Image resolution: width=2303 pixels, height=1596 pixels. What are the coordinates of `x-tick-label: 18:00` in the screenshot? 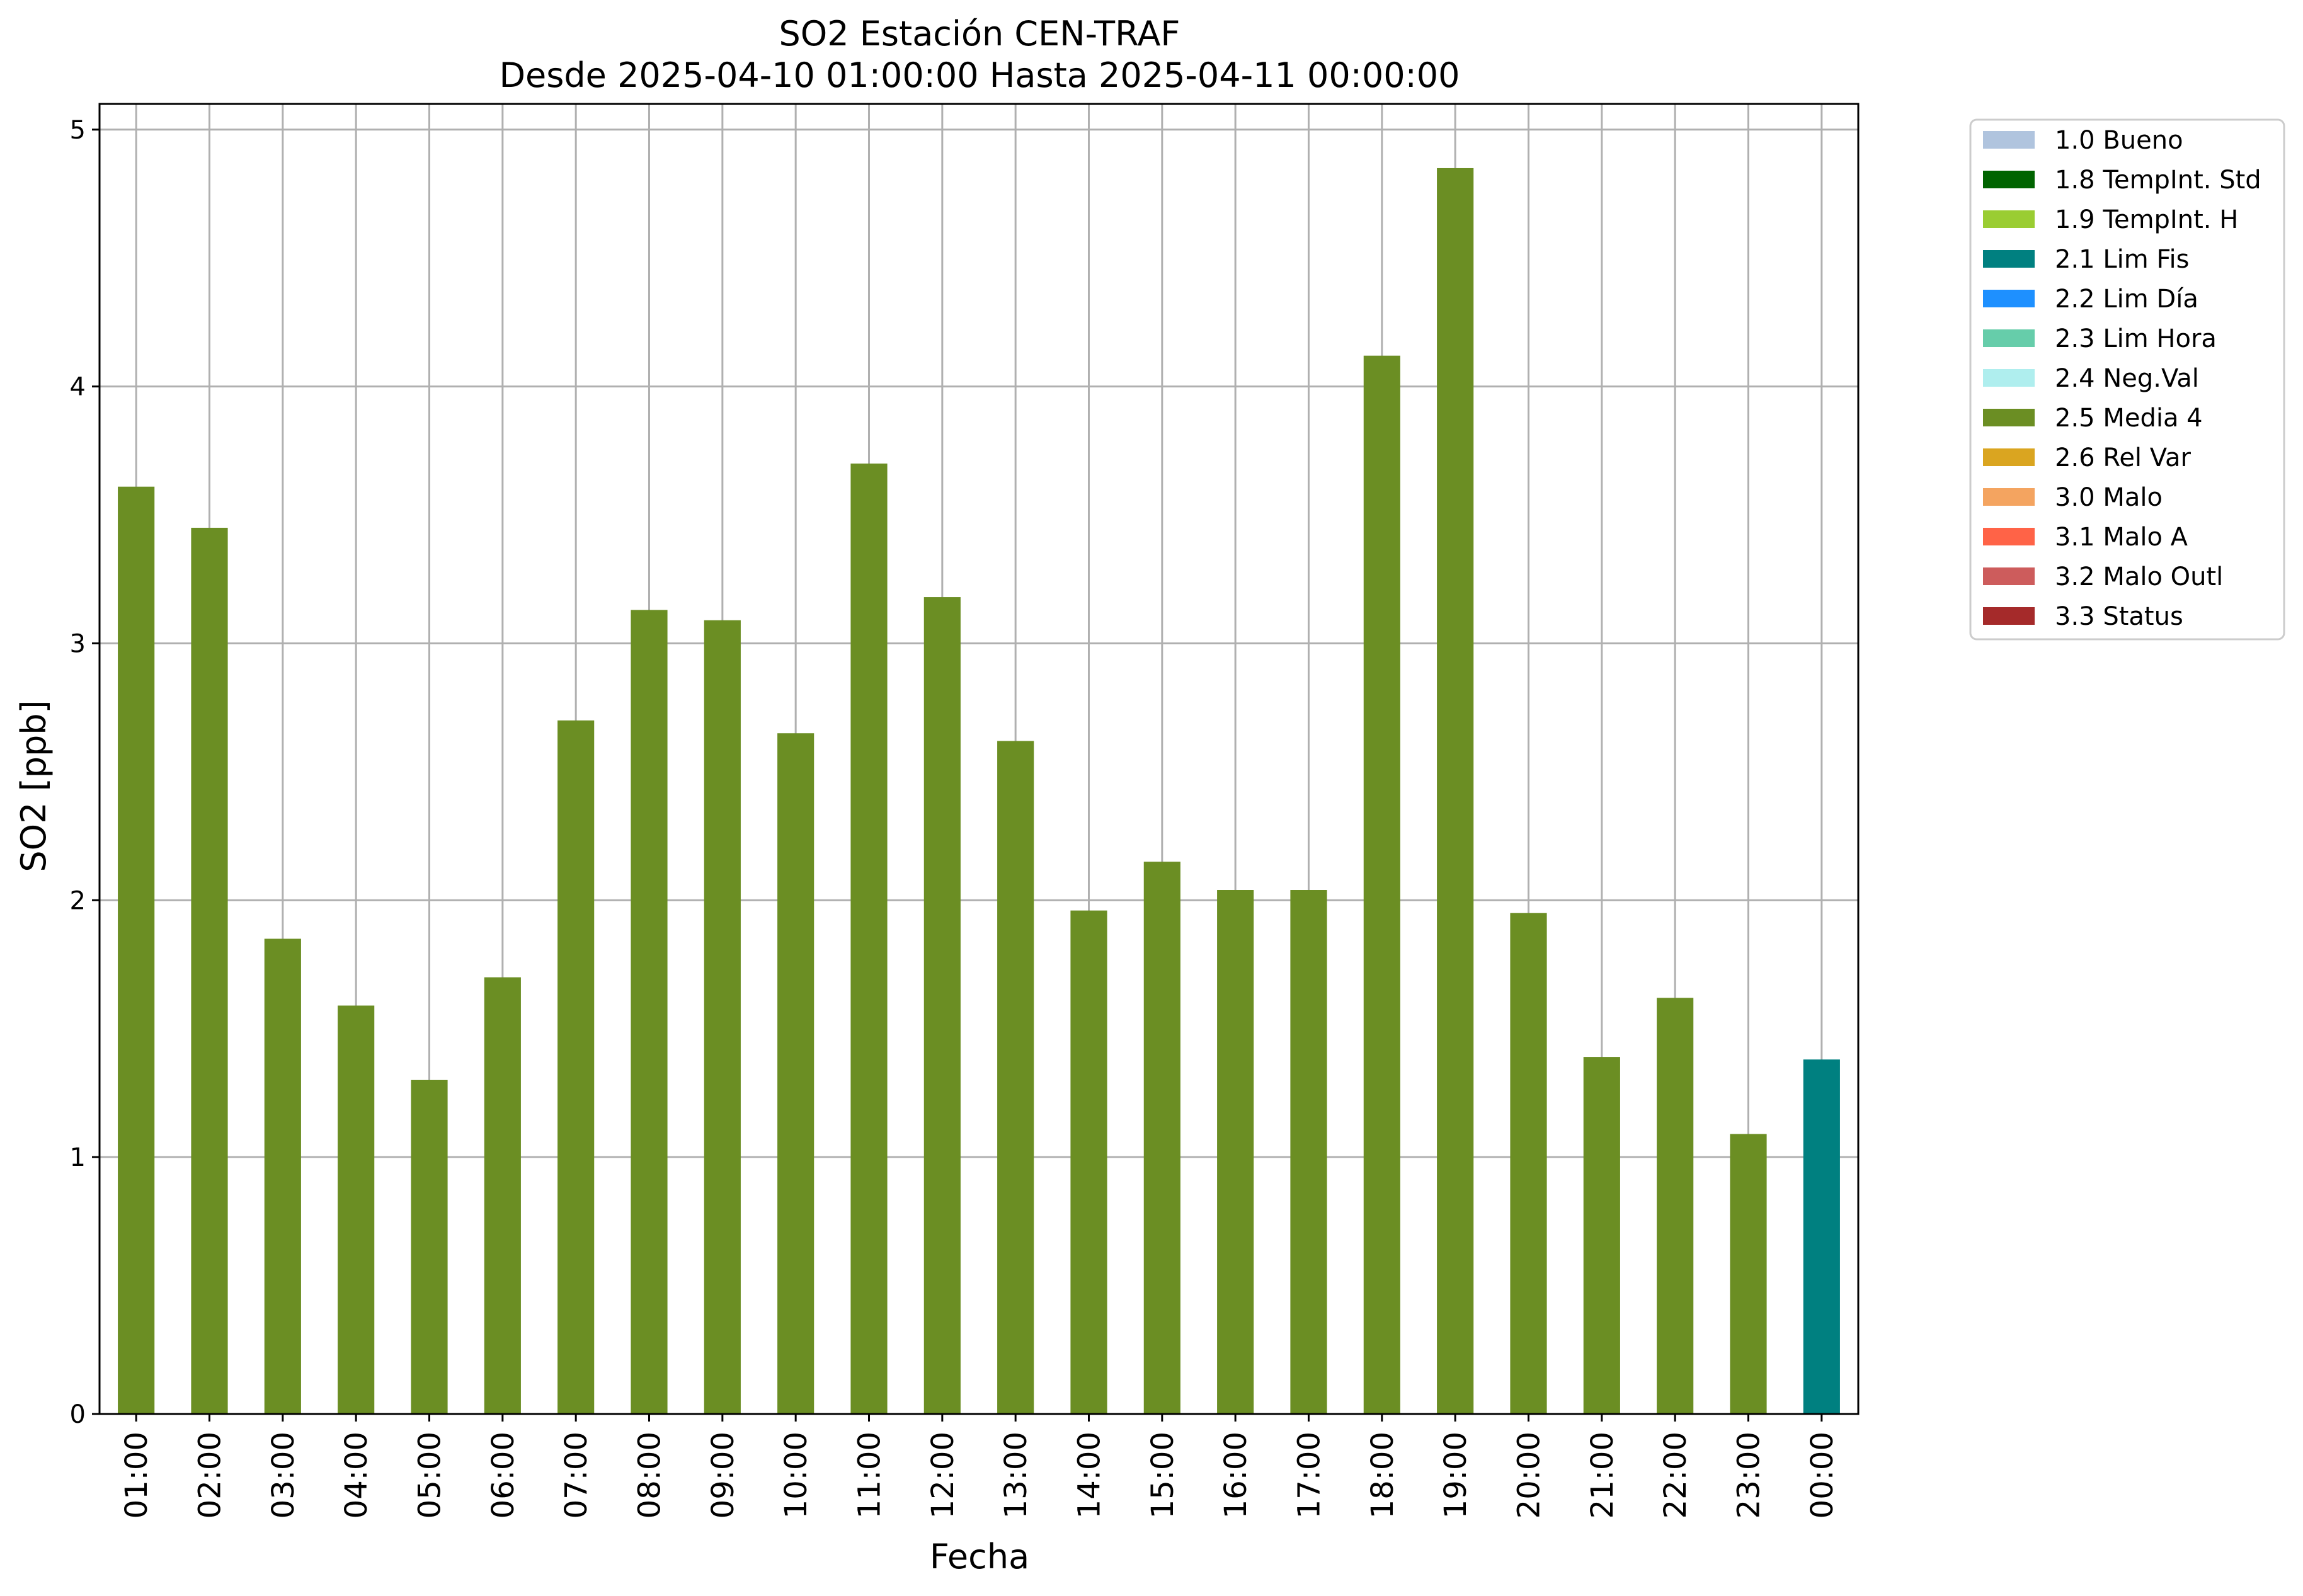 It's located at (1383, 1475).